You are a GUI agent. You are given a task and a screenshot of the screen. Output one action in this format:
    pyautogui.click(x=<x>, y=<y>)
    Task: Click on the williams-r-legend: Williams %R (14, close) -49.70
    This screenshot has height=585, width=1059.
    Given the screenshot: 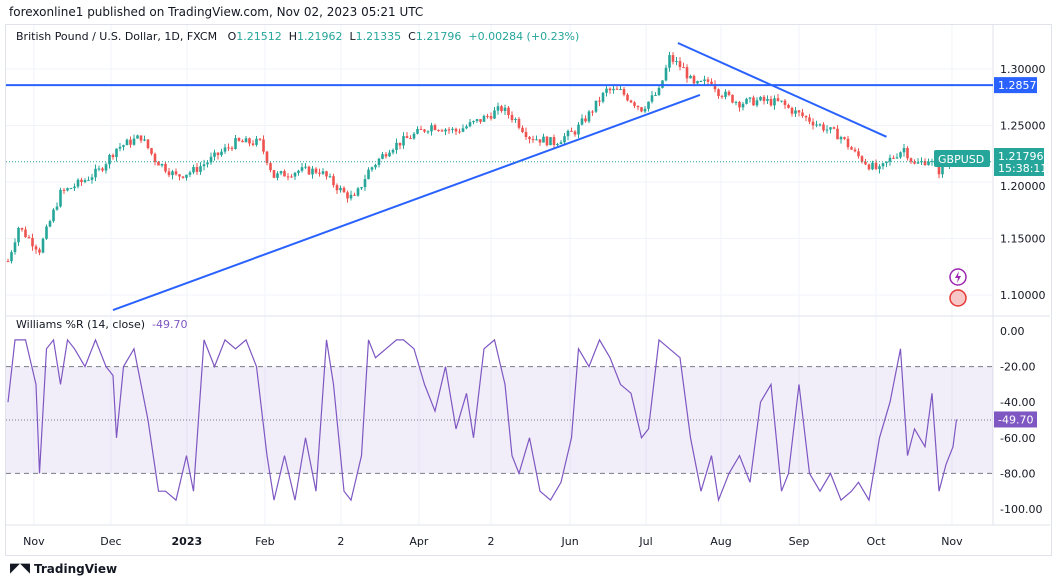 What is the action you would take?
    pyautogui.click(x=102, y=324)
    